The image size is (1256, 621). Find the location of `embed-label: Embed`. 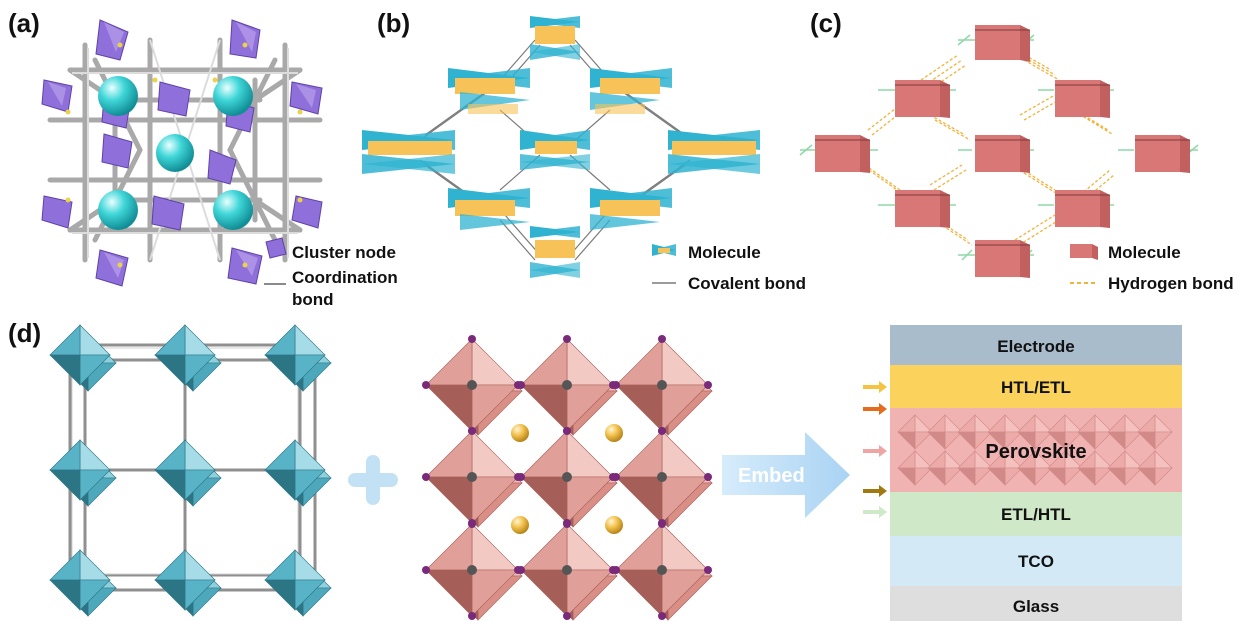

embed-label: Embed is located at coordinates (771, 476).